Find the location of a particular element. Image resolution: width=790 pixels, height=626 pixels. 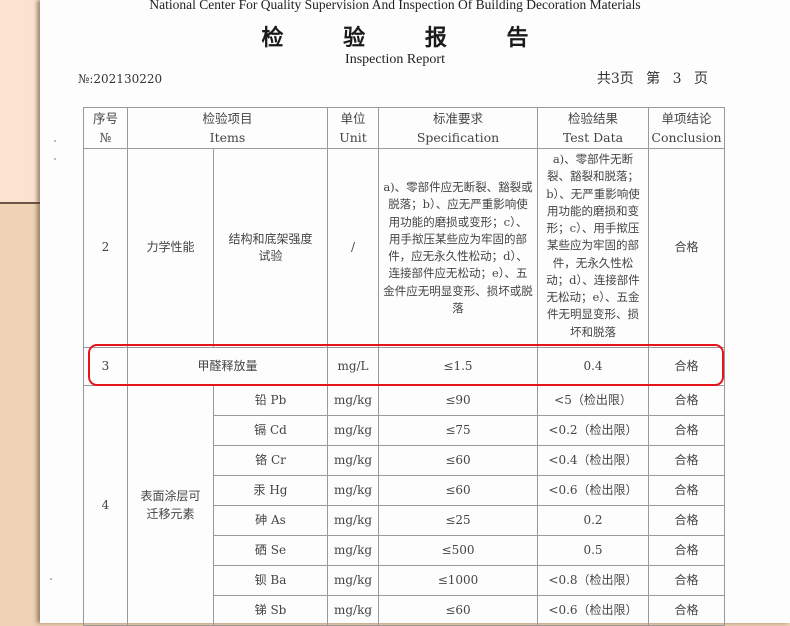

col-spec: 标准要求 Specification is located at coordinates (458, 128).